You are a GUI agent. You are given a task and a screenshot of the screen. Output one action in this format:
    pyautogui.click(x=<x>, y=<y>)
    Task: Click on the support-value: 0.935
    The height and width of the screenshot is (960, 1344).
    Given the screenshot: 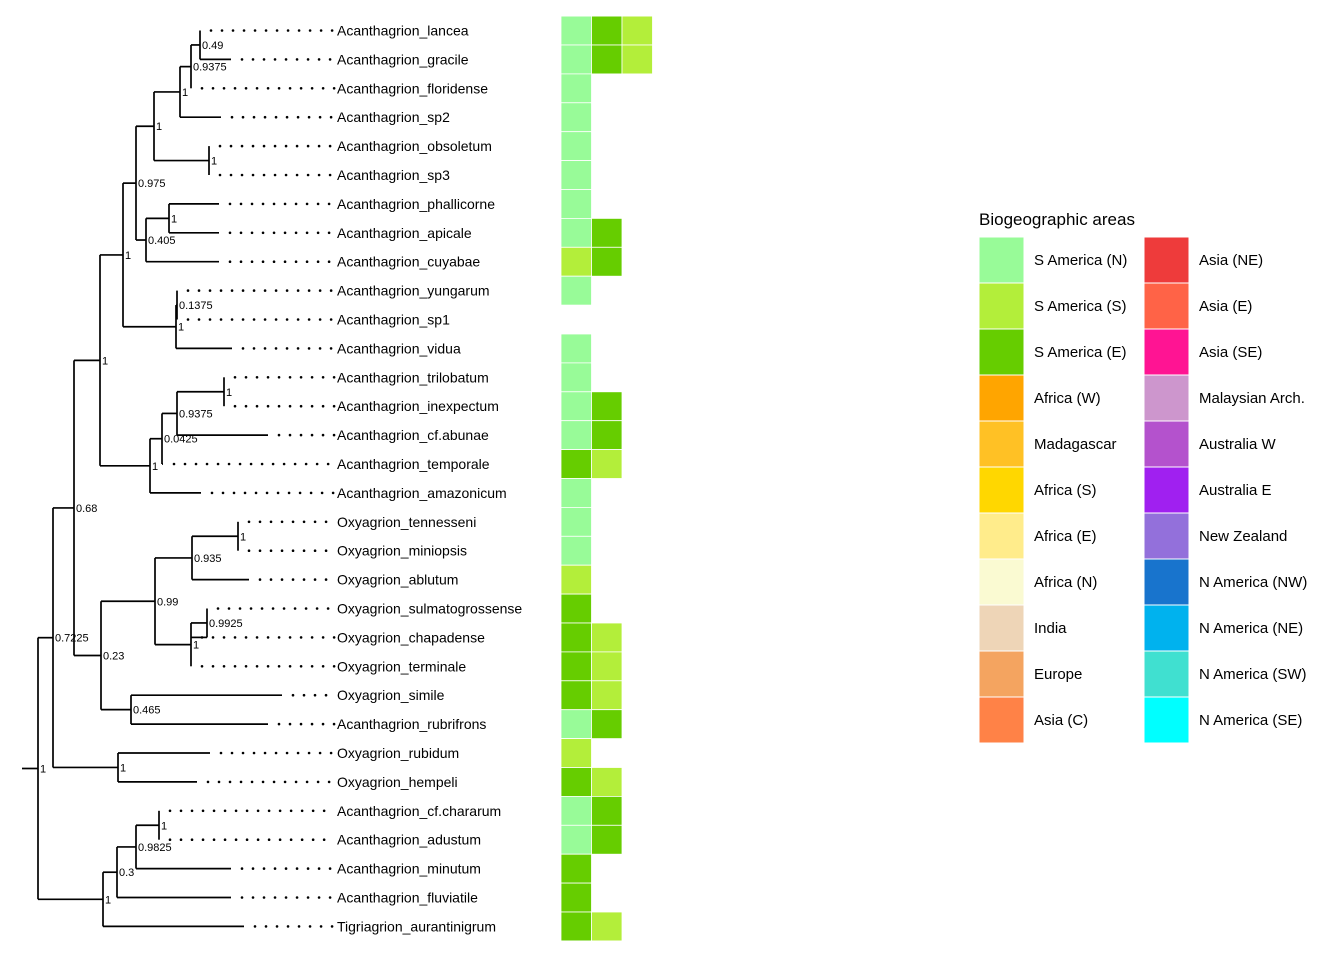 What is the action you would take?
    pyautogui.click(x=208, y=559)
    